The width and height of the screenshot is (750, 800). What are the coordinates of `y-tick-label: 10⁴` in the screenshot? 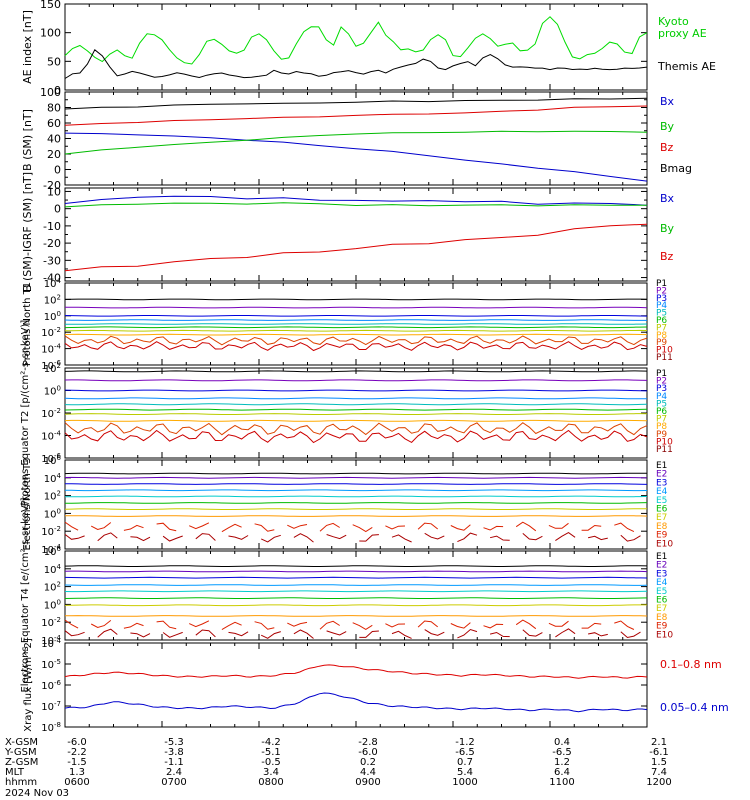 It's located at (53, 478).